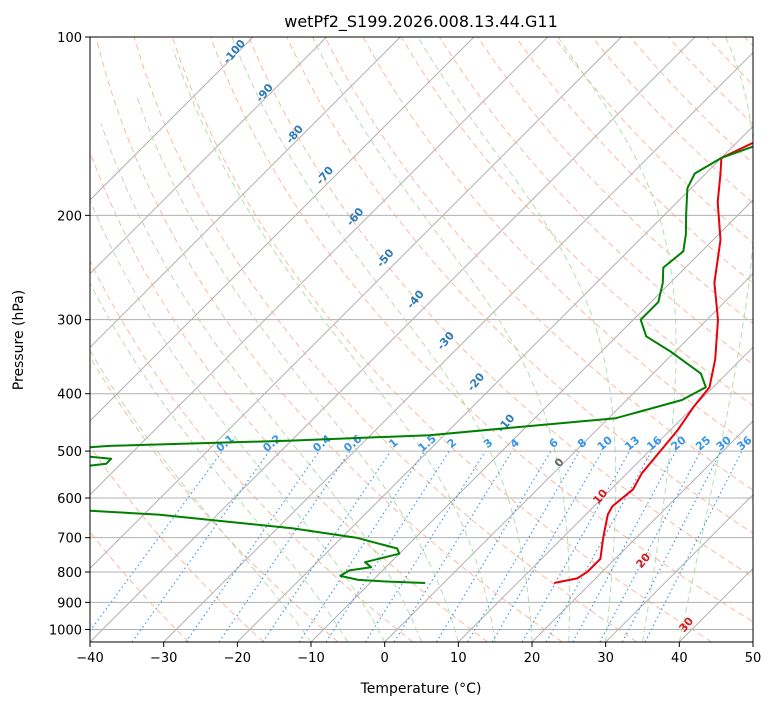 The image size is (775, 708). Describe the element at coordinates (69, 573) in the screenshot. I see `y-tick-label: 800` at that location.